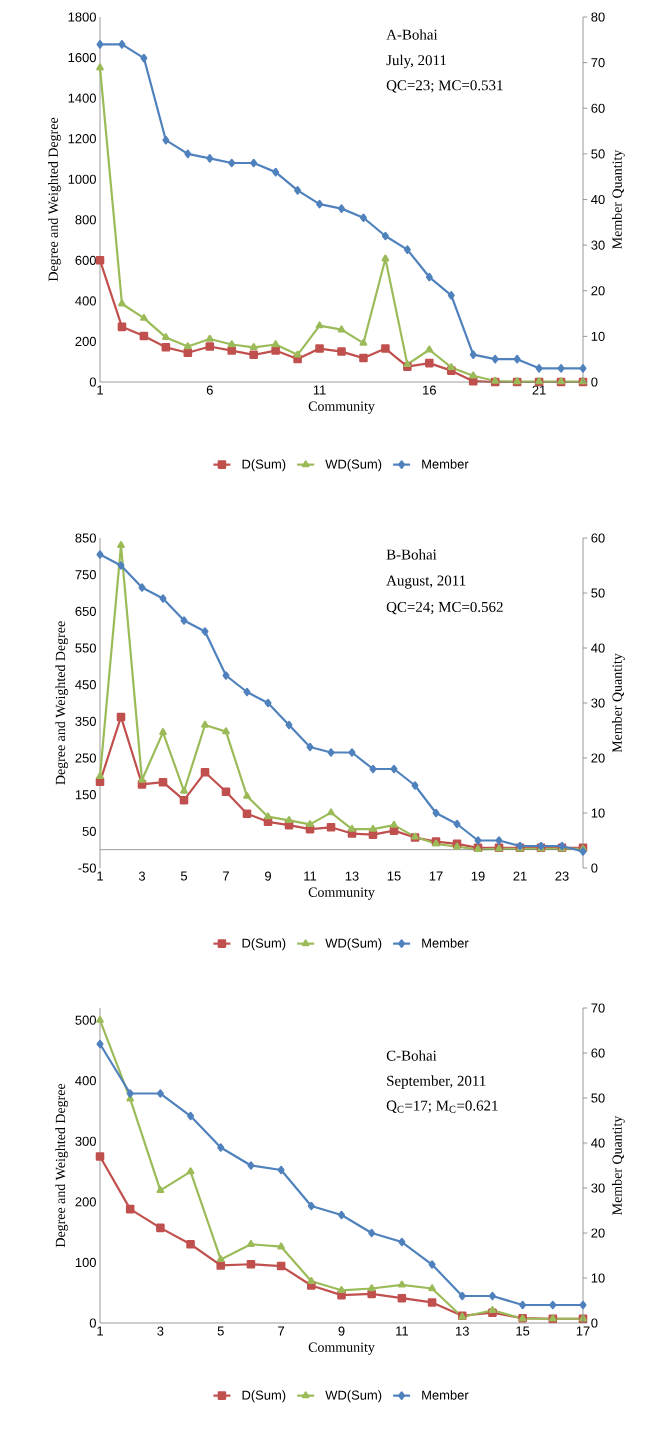 This screenshot has width=649, height=1446. What do you see at coordinates (444, 608) in the screenshot?
I see `annotation: QC=24; MC=0.562` at bounding box center [444, 608].